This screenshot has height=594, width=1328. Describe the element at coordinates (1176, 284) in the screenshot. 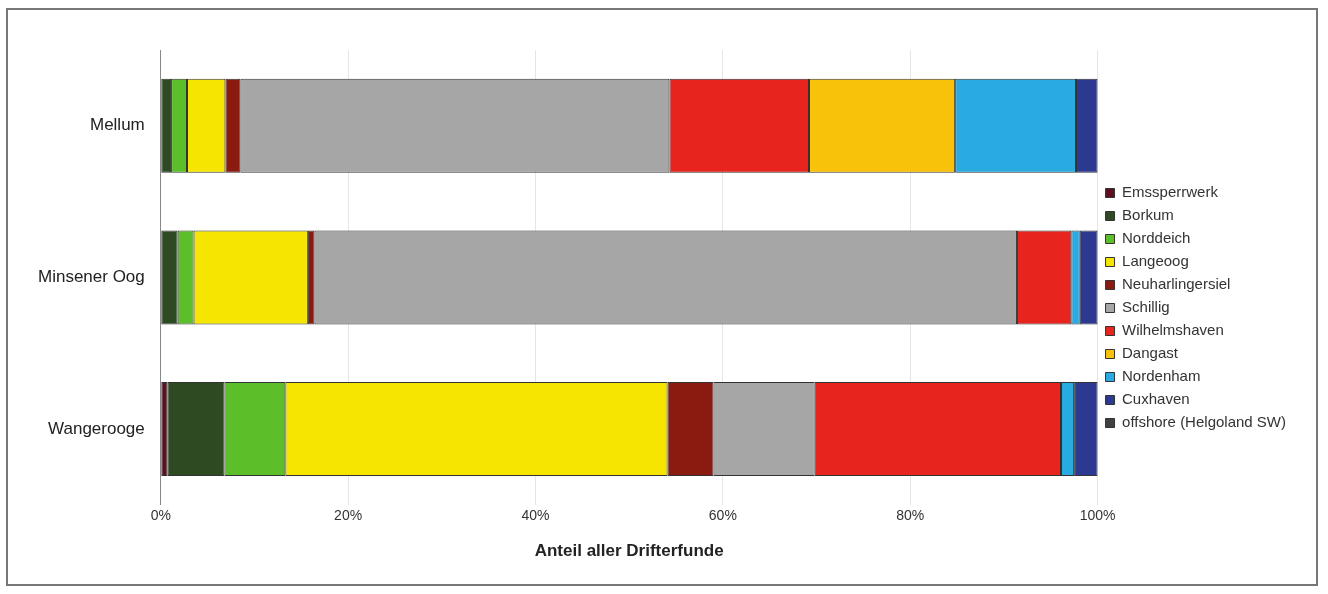

I see `legend-label: Neuharlingersiel` at that location.